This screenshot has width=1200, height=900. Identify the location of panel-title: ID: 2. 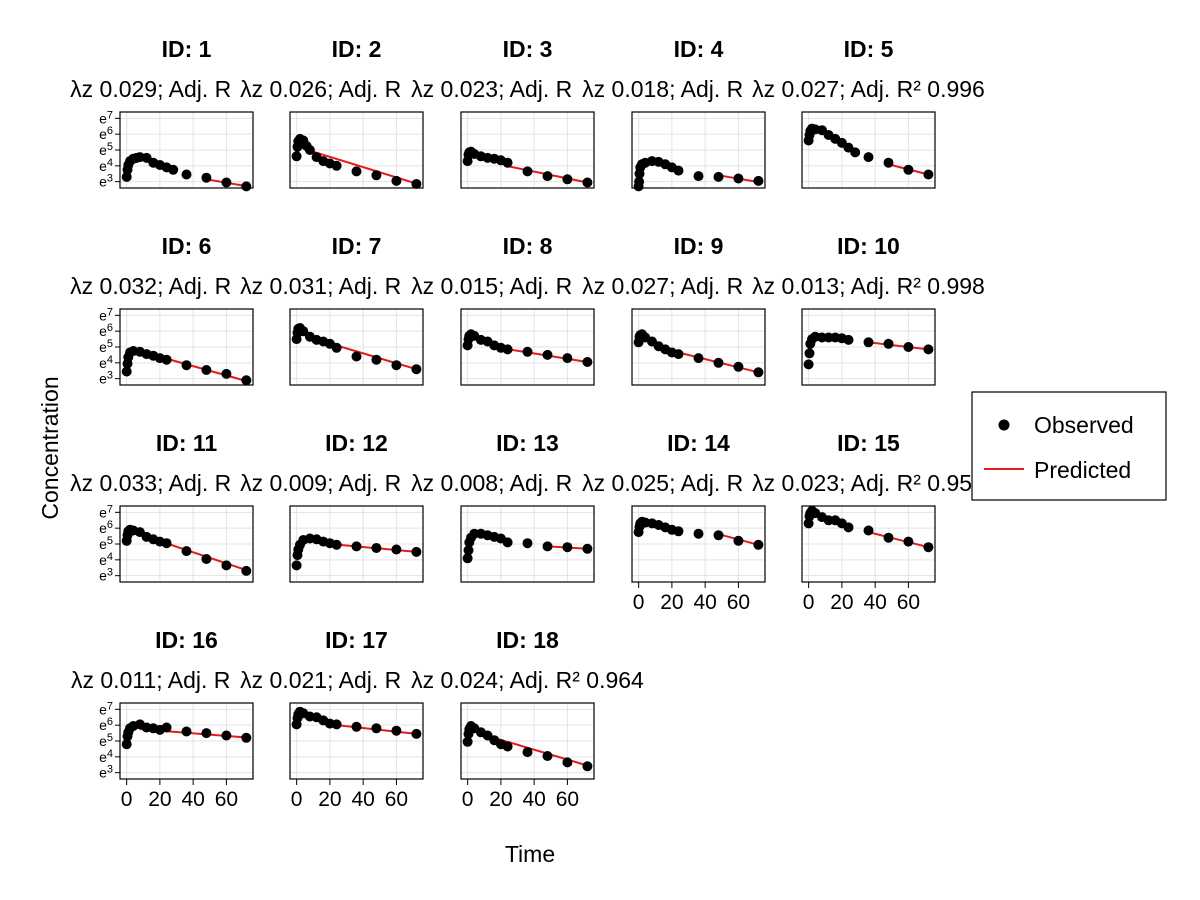
(357, 49).